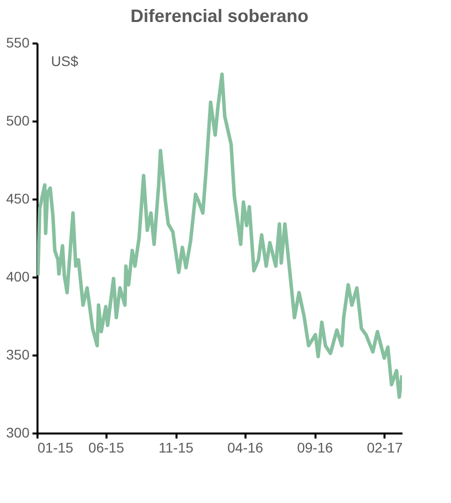 This screenshot has height=503, width=451. What do you see at coordinates (219, 16) in the screenshot?
I see `chart-title: Diferencial soberano` at bounding box center [219, 16].